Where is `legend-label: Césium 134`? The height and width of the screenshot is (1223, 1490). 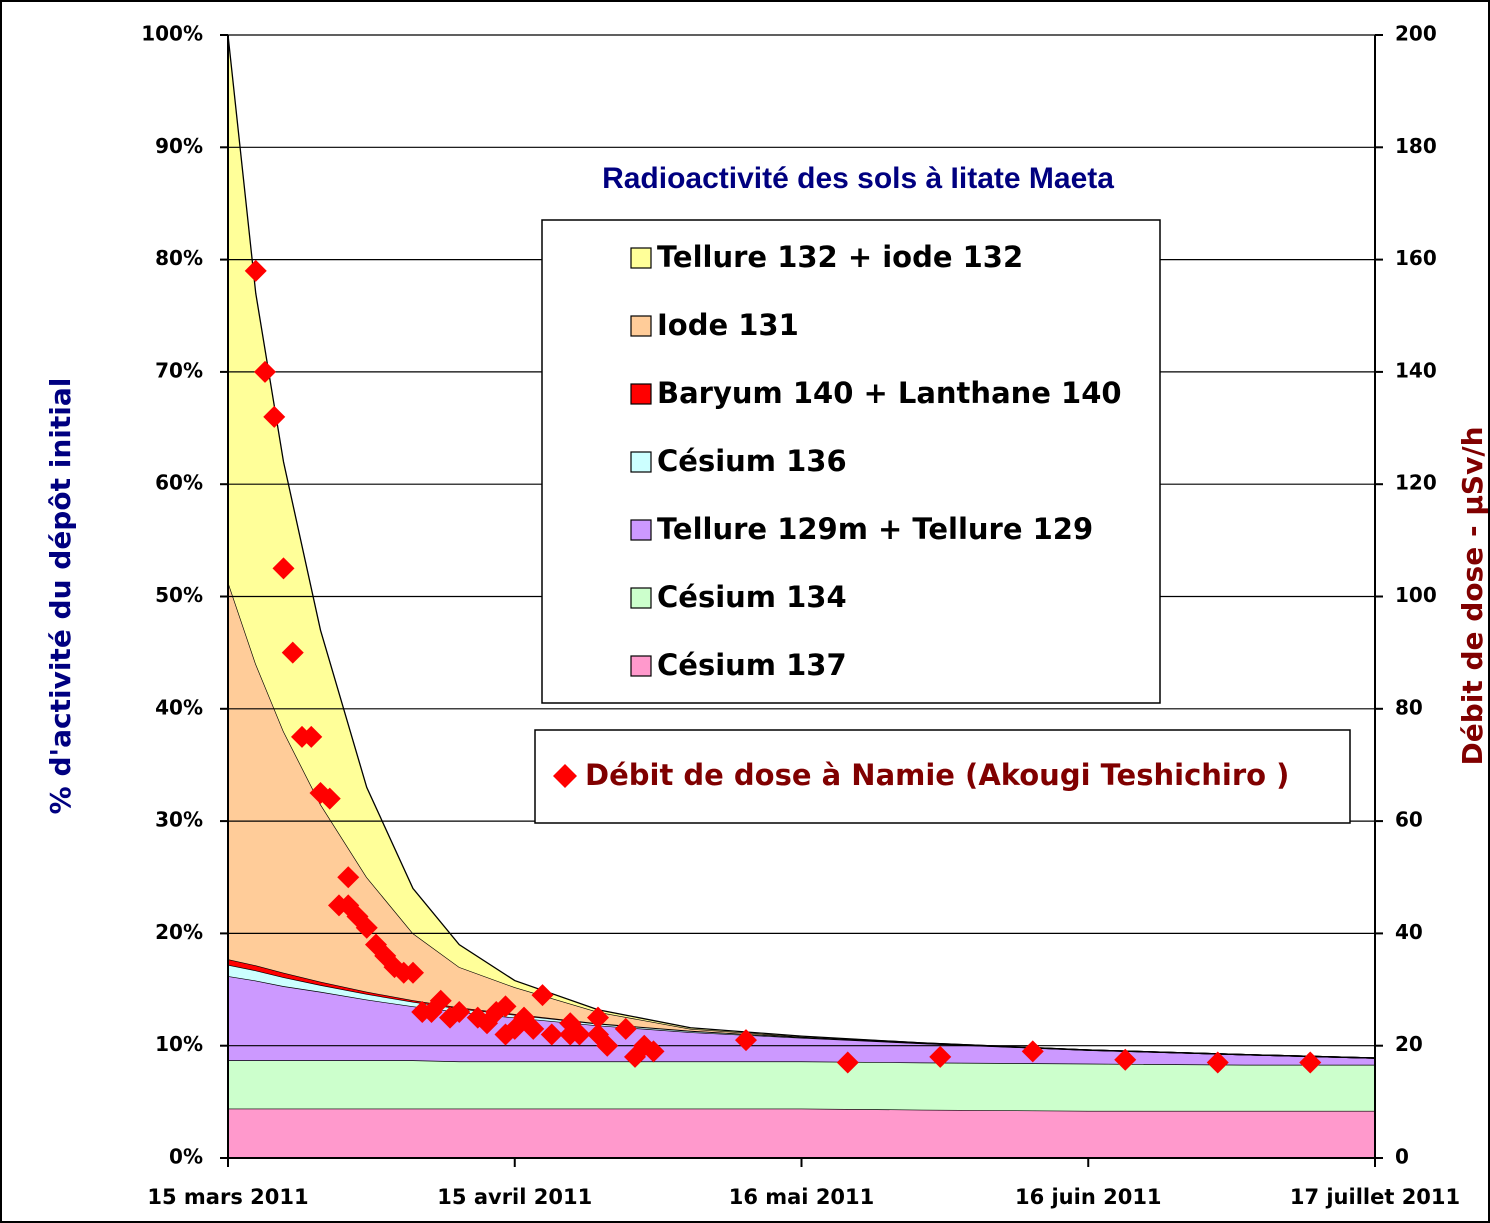 legend-label: Césium 134 is located at coordinates (752, 597).